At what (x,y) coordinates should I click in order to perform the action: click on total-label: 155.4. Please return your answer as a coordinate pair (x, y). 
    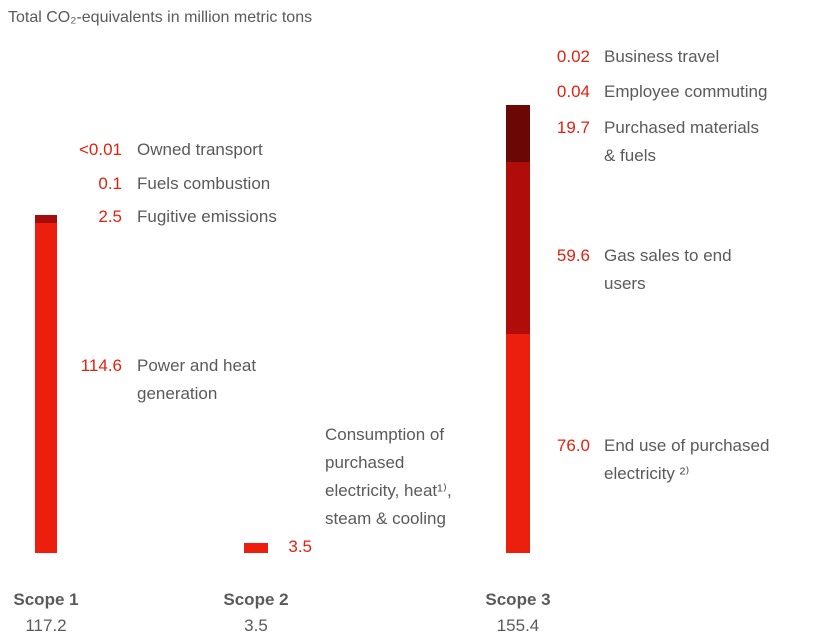
    Looking at the image, I should click on (518, 625).